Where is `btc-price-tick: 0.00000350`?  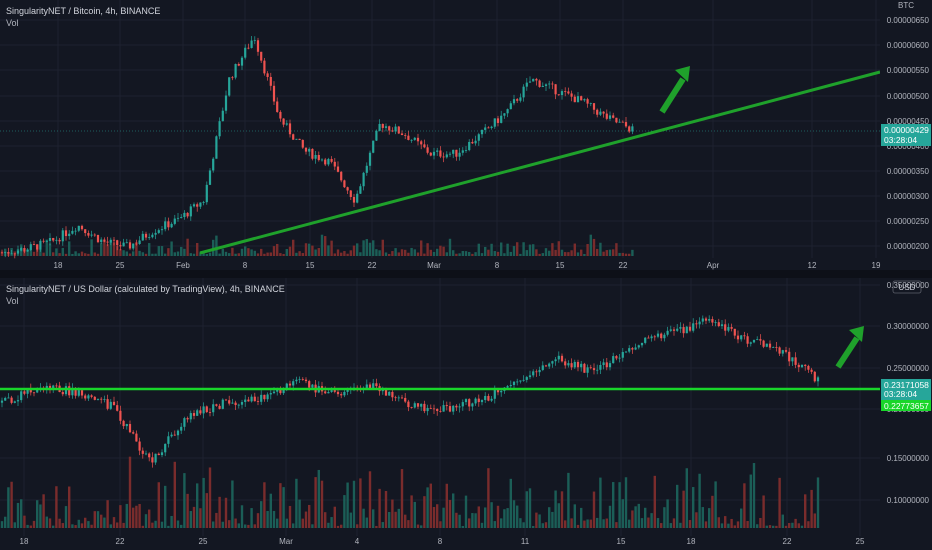
btc-price-tick: 0.00000350 is located at coordinates (908, 171).